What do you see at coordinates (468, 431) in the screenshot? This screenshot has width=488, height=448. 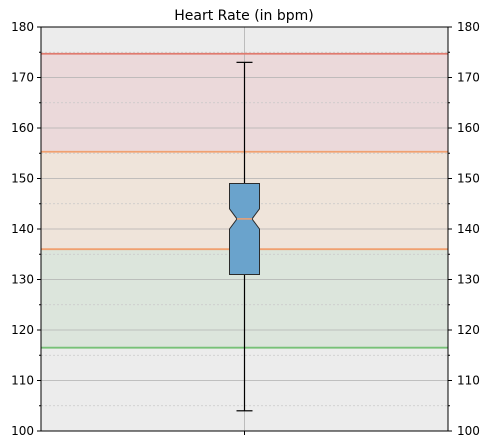 I see `y-tick-label-right: 100` at bounding box center [468, 431].